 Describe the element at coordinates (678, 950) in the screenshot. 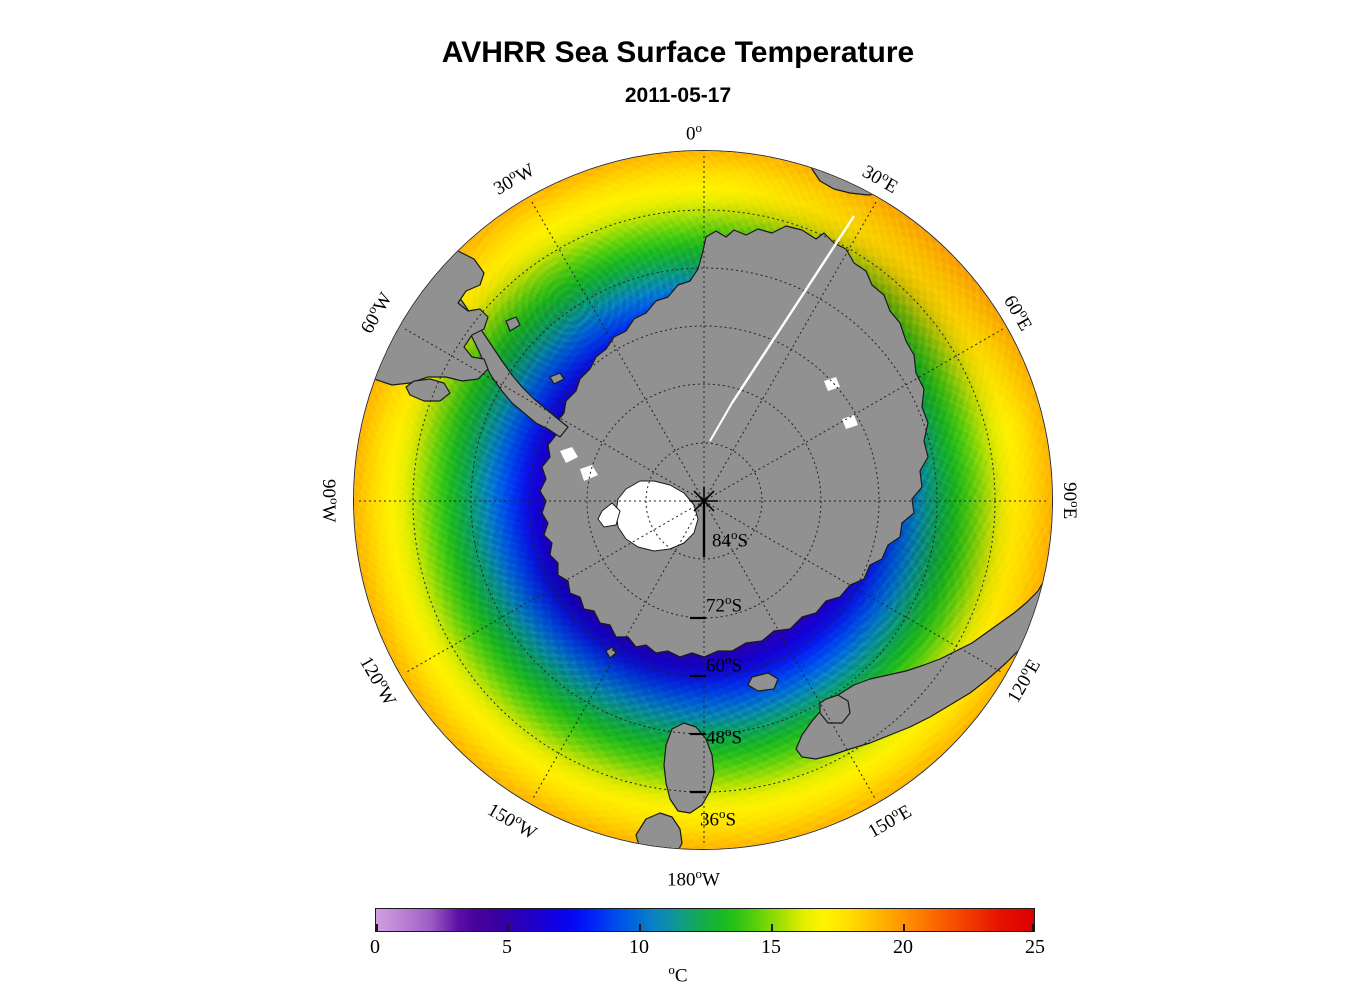

I see `colorbar: 0 5 10 15 20 25 oC` at that location.